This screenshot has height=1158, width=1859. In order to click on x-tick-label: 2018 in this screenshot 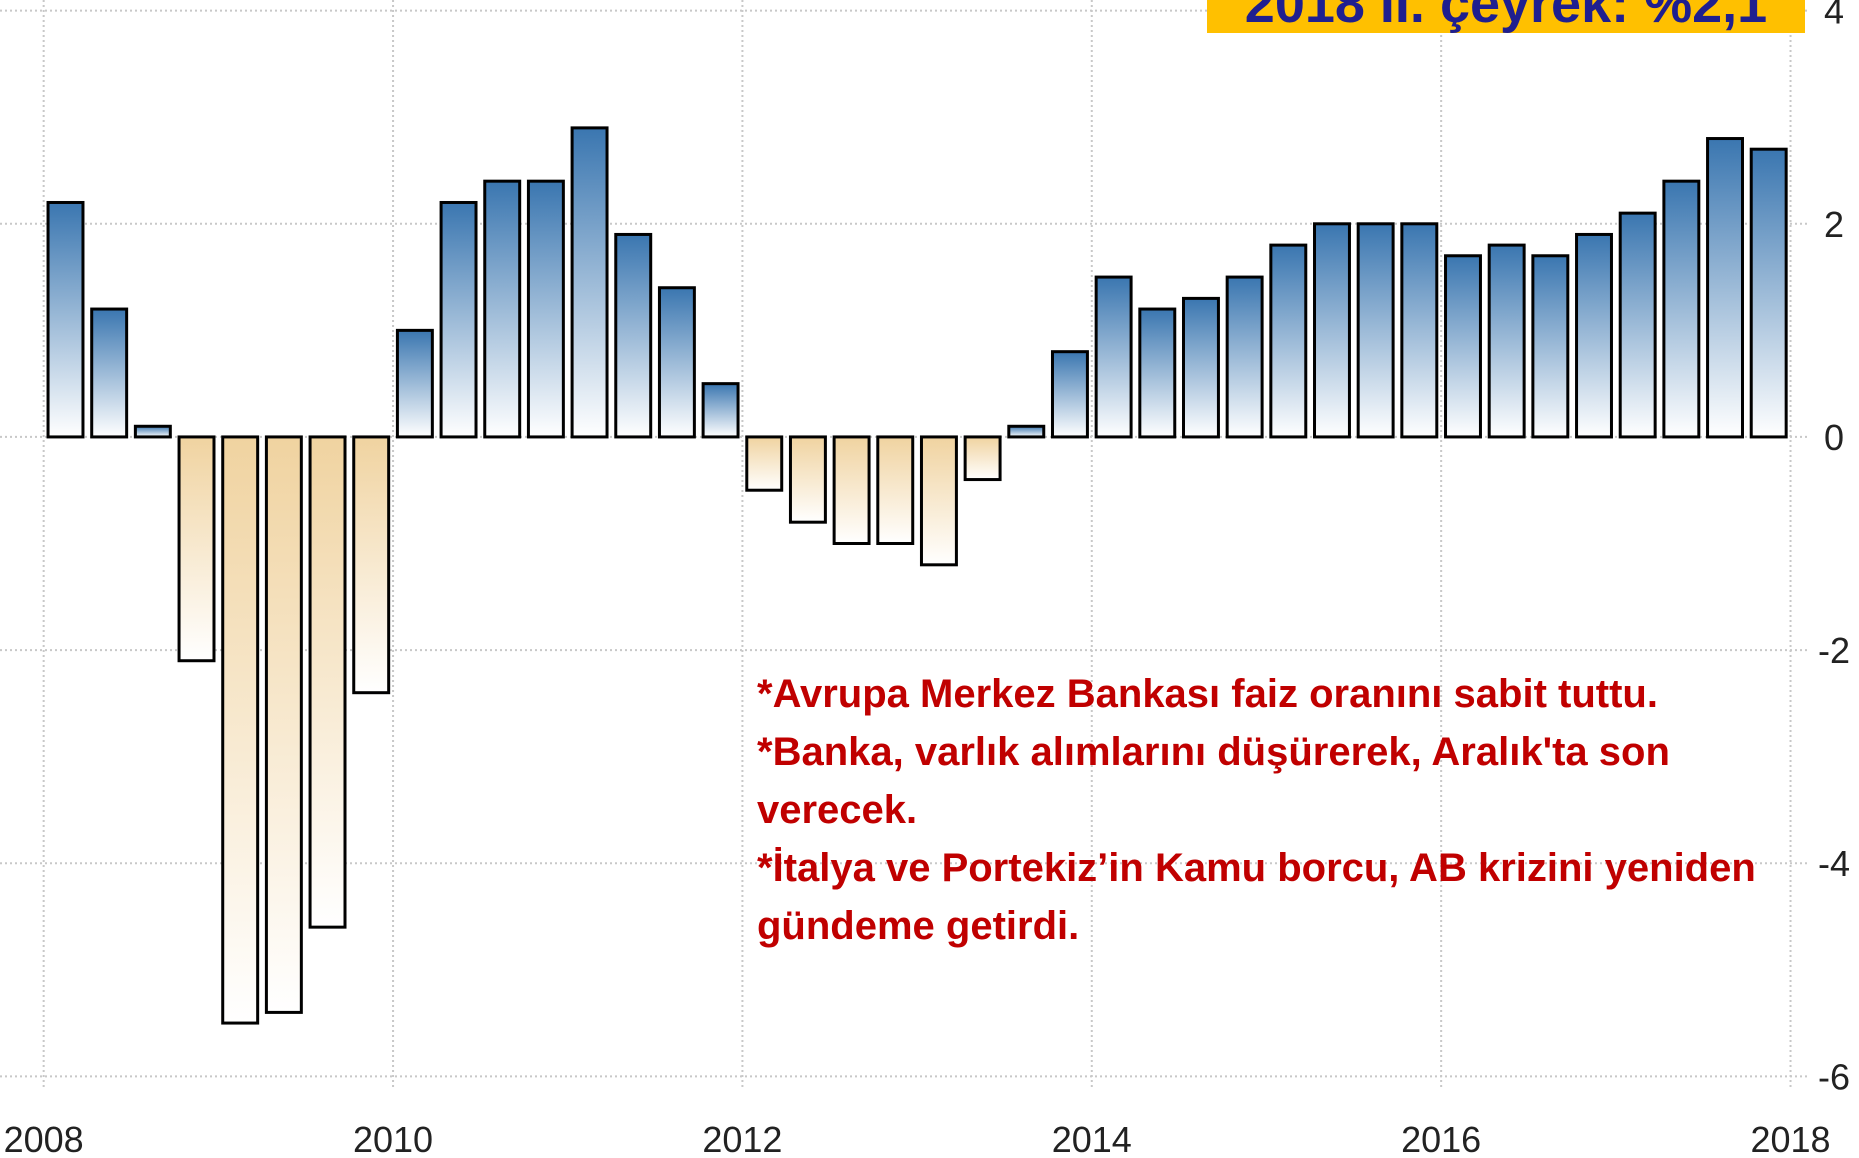, I will do `click(1790, 1138)`.